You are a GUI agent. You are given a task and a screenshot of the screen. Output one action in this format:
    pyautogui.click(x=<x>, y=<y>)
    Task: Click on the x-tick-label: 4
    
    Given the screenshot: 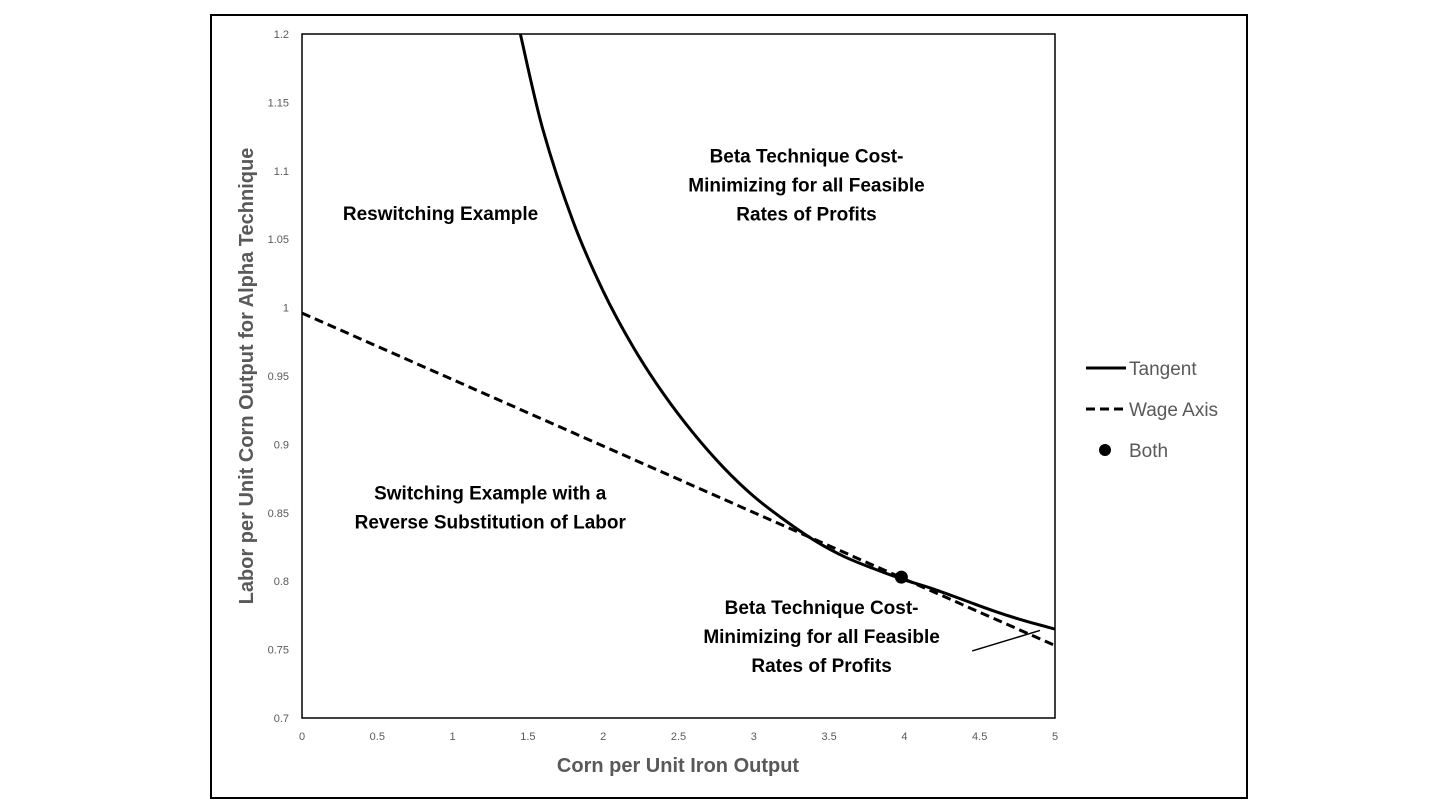 What is the action you would take?
    pyautogui.click(x=904, y=737)
    